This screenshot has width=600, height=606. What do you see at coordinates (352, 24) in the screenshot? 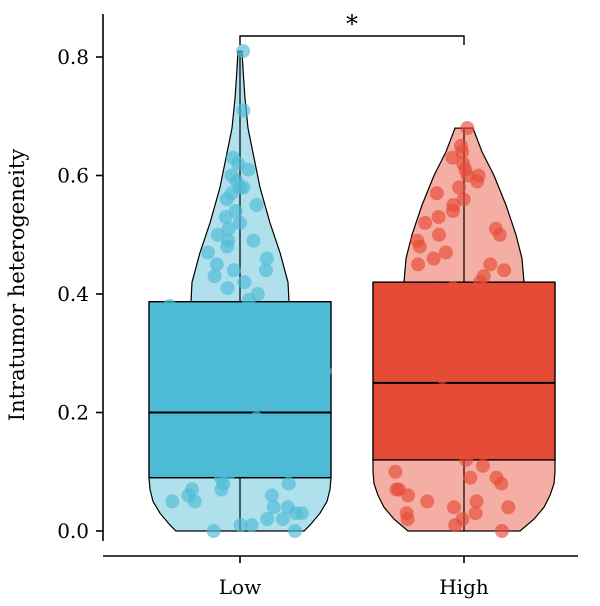
I see `significance-label: *` at bounding box center [352, 24].